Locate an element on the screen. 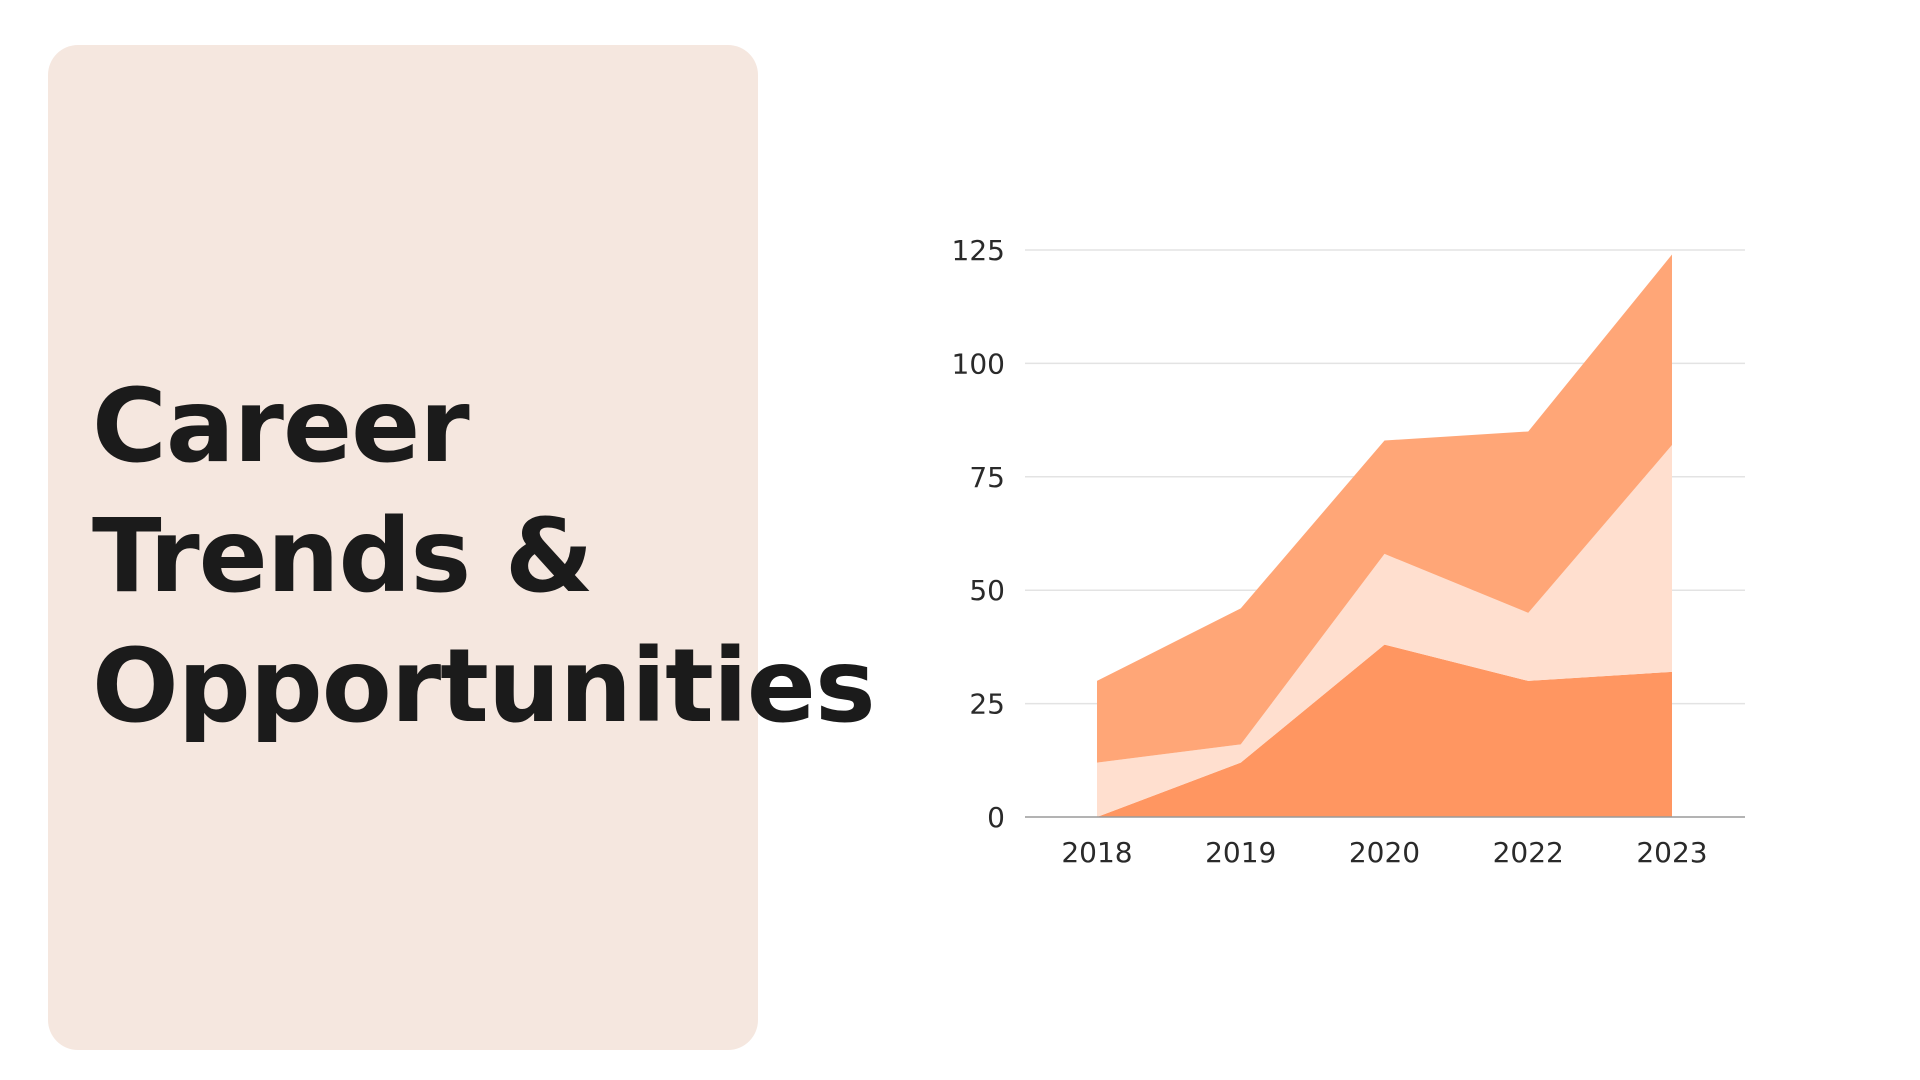  page-title: Career Trends & Opportunities is located at coordinates (484, 557).